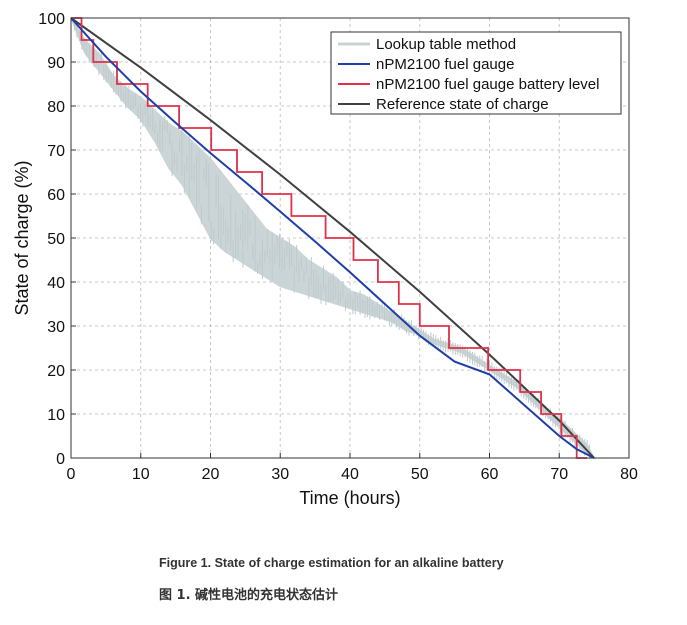 This screenshot has height=625, width=687. Describe the element at coordinates (51, 19) in the screenshot. I see `y-tick-label: 100` at that location.